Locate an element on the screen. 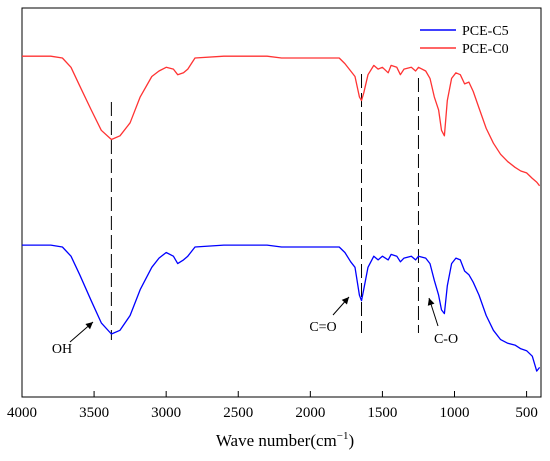 The width and height of the screenshot is (550, 461). annotation-label: C=O is located at coordinates (322, 327).